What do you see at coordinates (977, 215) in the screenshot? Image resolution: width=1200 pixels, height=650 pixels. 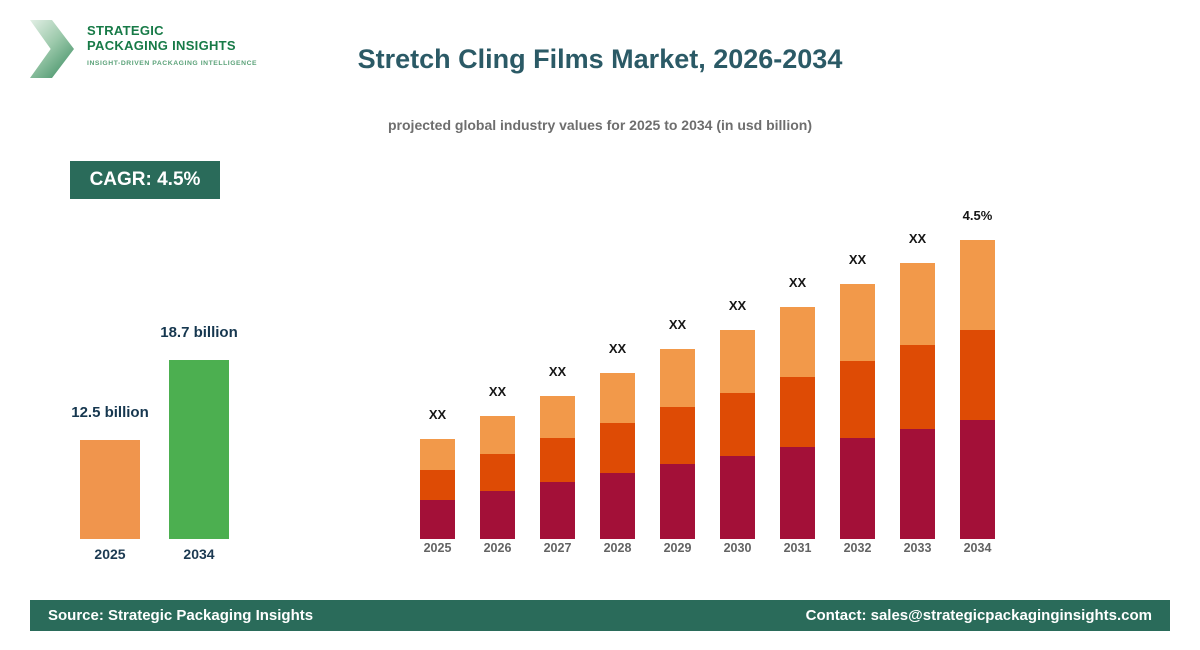 I see `bar-value-label: 4.5%` at bounding box center [977, 215].